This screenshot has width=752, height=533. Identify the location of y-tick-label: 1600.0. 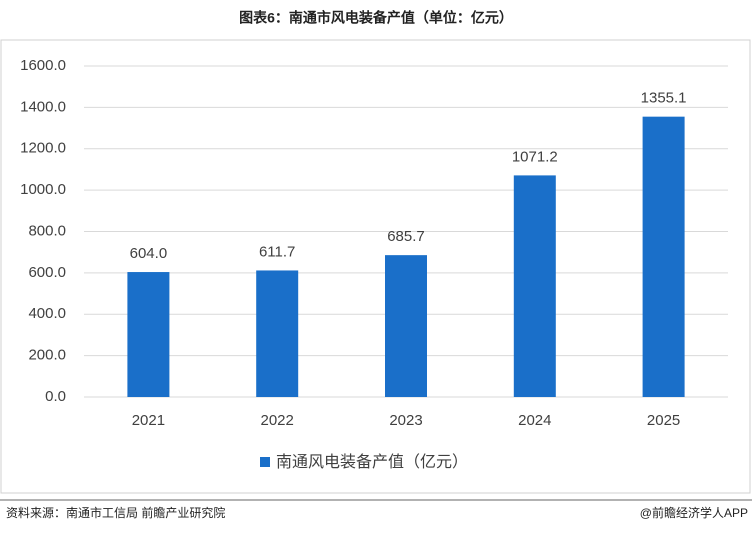
(43, 65).